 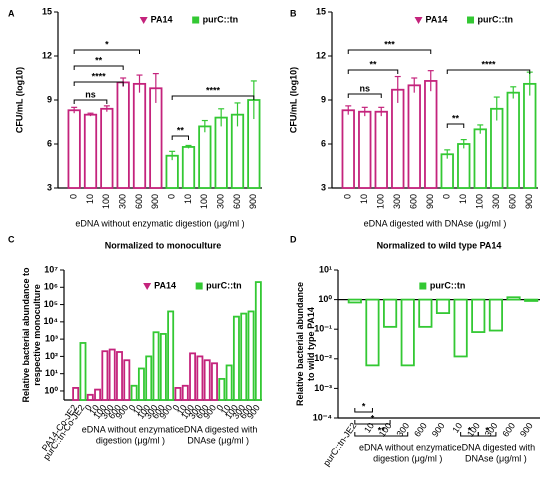 I want to click on y-tick-label: 10⁷, so click(x=51, y=269).